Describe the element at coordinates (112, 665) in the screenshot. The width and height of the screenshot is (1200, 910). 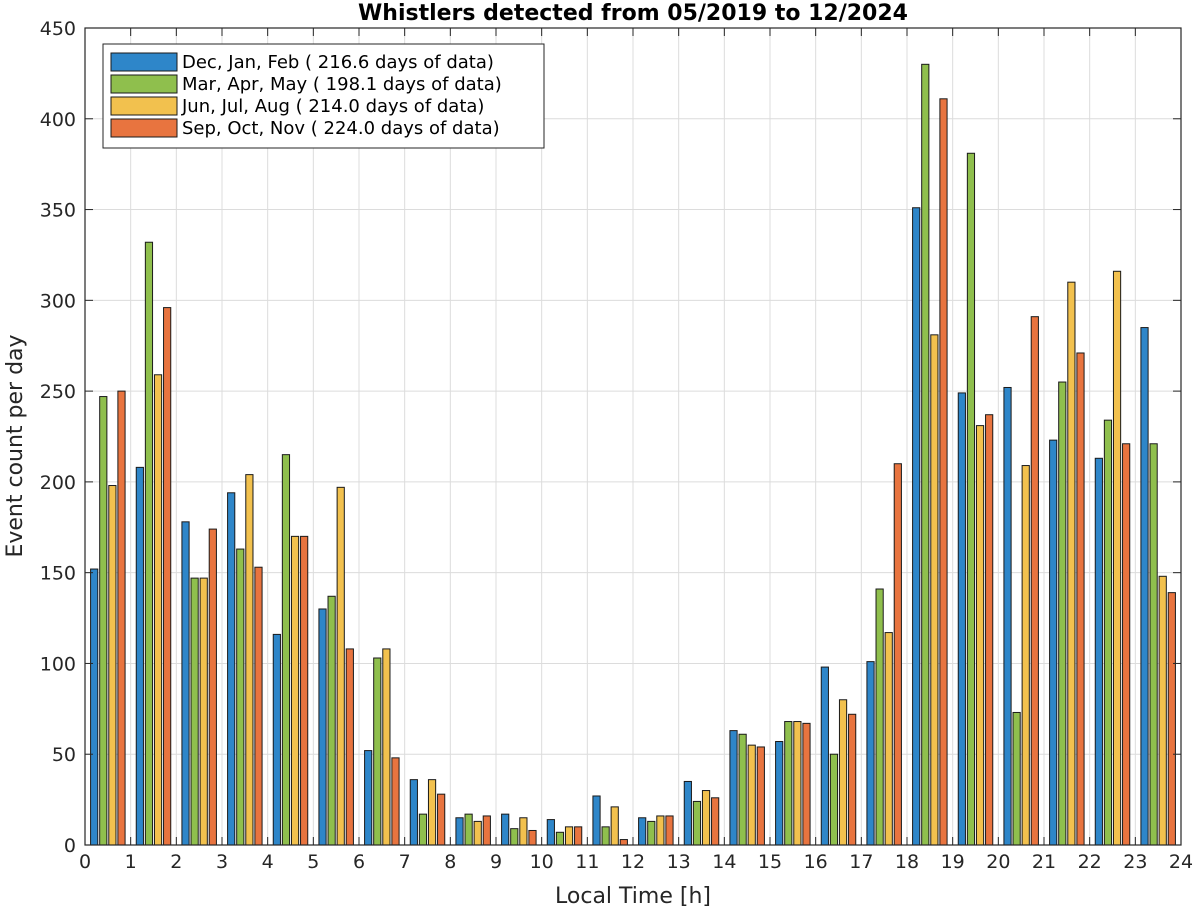
I see `bar-s3-h0` at that location.